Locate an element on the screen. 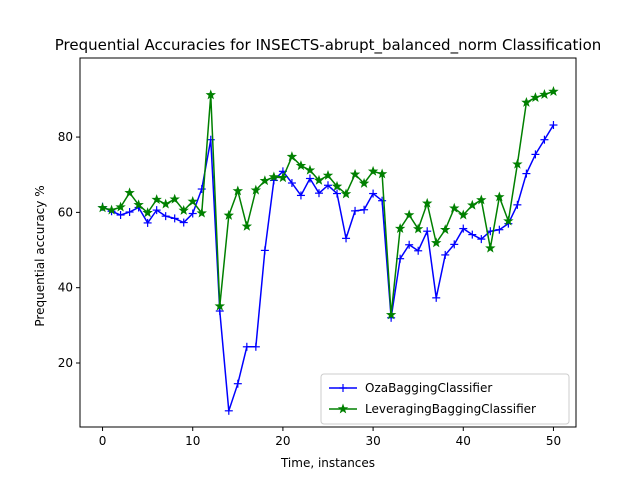  legend-entry: LeveragingBaggingClassifier is located at coordinates (432, 409).